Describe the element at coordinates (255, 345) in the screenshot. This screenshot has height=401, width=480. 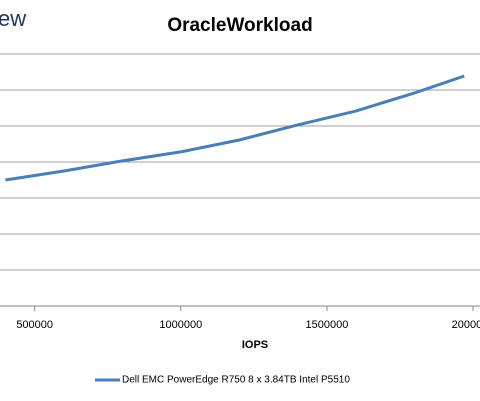
I see `x-axis-label: IOPS` at that location.